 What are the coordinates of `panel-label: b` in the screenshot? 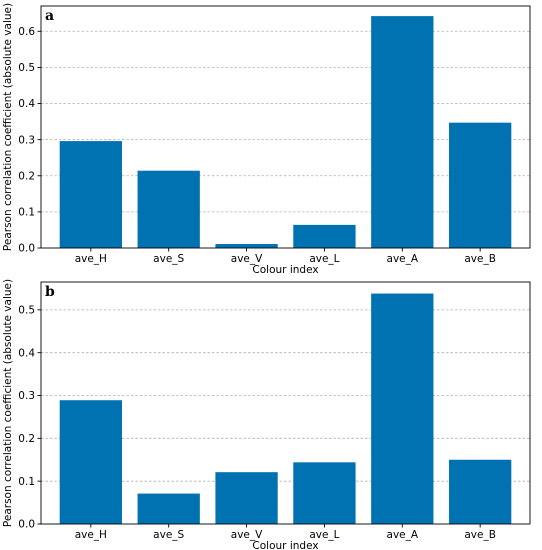 It's located at (50, 292).